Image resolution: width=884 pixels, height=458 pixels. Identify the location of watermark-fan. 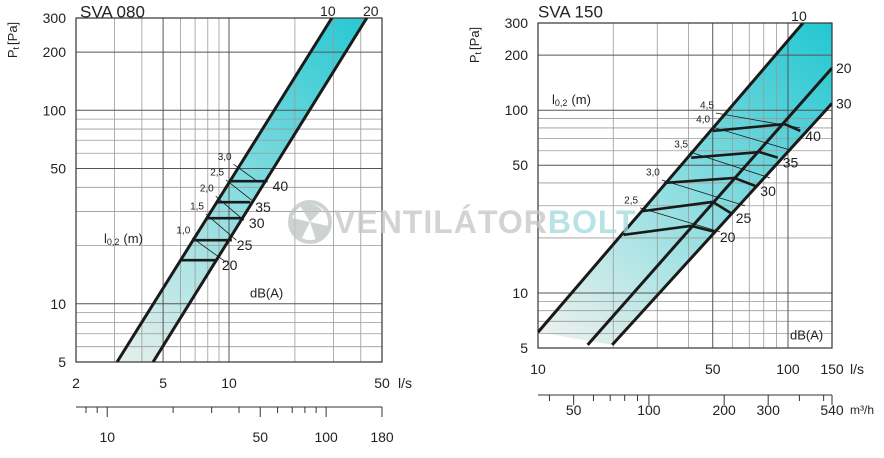
(309, 221).